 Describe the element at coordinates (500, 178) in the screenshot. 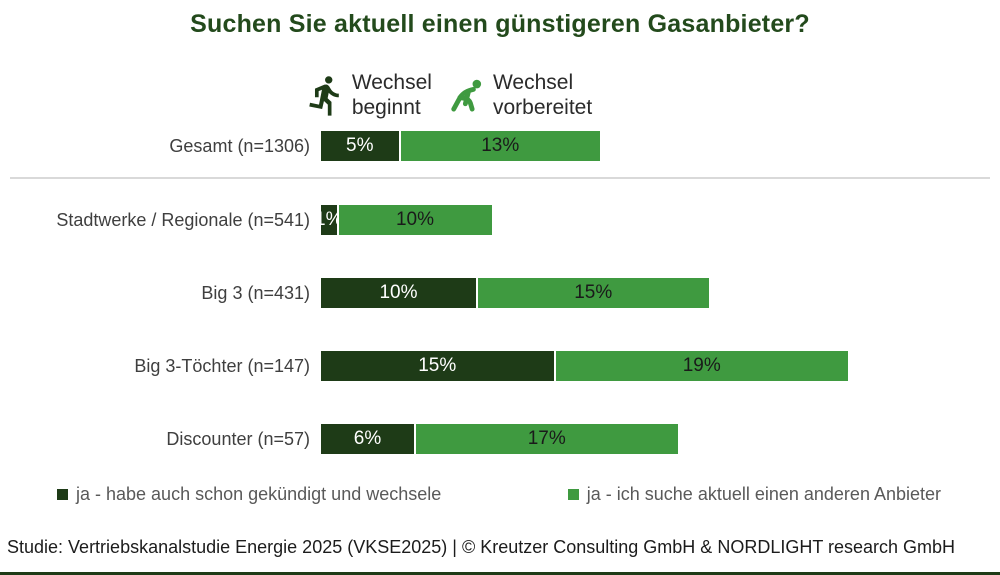

I see `section-divider` at that location.